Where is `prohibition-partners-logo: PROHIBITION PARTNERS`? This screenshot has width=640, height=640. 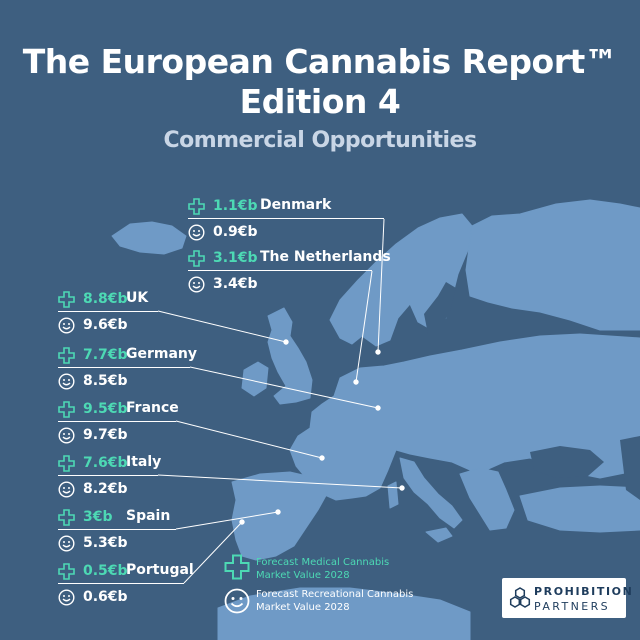
prohibition-partners-logo: PROHIBITION PARTNERS is located at coordinates (567, 598).